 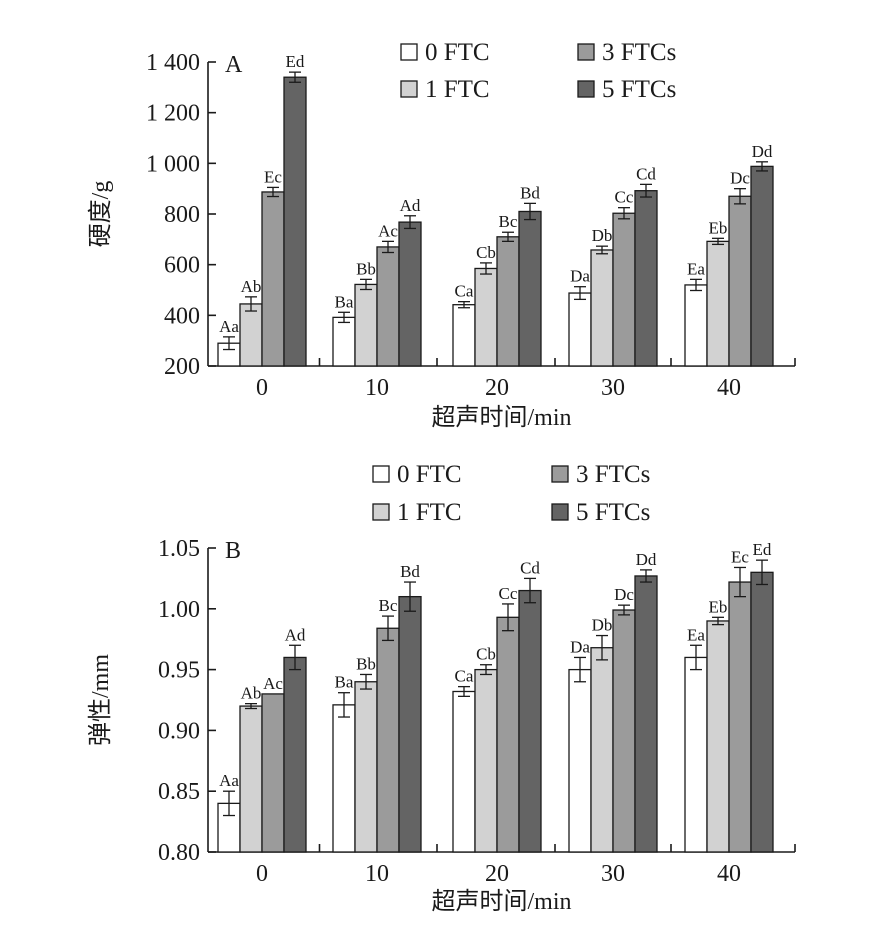 What do you see at coordinates (182, 215) in the screenshot?
I see `y-tick-label: 800` at bounding box center [182, 215].